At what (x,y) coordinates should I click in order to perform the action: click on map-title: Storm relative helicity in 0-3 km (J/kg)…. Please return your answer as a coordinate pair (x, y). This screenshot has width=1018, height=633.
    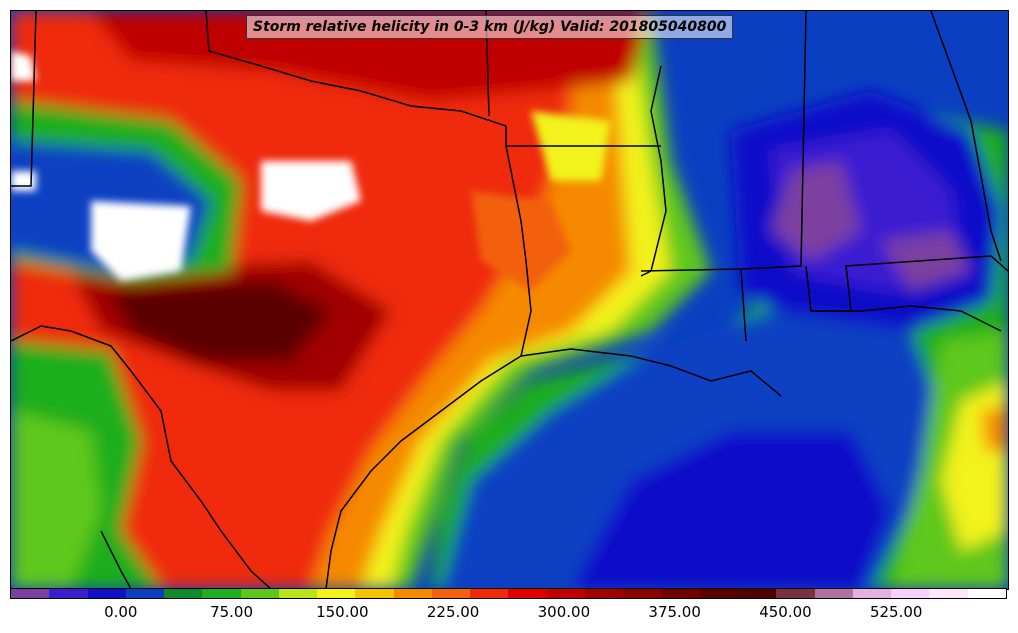
    Looking at the image, I should click on (490, 27).